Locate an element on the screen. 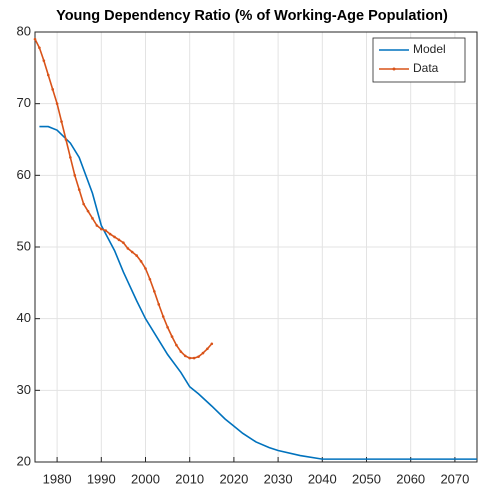 The image size is (480, 501). x-tick-label: 2060 is located at coordinates (410, 478).